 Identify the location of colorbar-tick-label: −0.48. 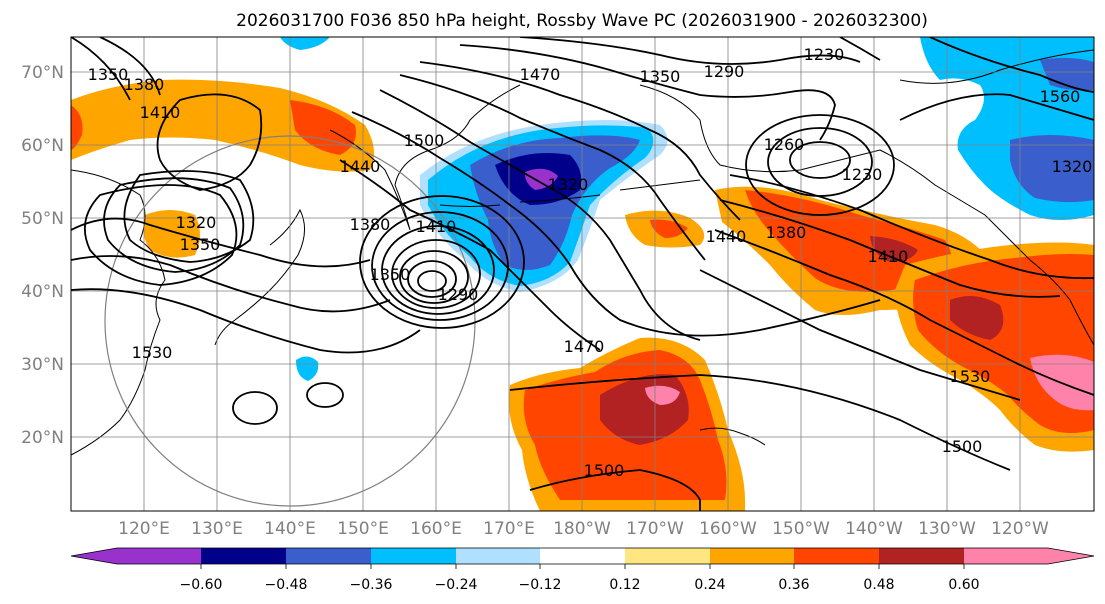
(286, 585).